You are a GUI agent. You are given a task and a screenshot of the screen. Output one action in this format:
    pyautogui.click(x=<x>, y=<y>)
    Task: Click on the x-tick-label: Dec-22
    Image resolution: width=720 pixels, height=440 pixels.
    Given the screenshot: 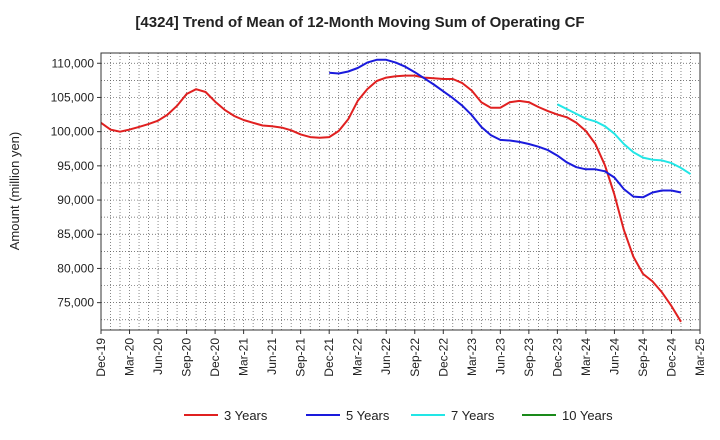 What is the action you would take?
    pyautogui.click(x=443, y=357)
    